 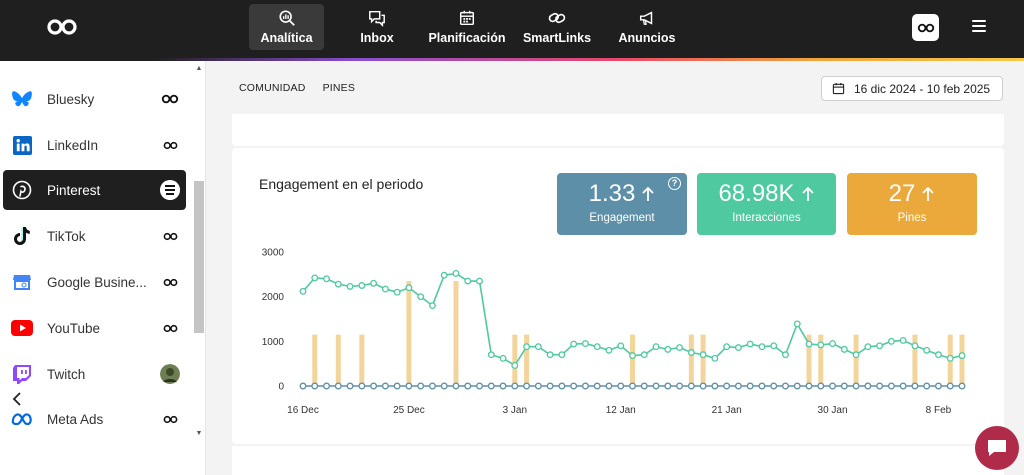 What do you see at coordinates (647, 27) in the screenshot?
I see `nav-anuncios: Anuncios` at bounding box center [647, 27].